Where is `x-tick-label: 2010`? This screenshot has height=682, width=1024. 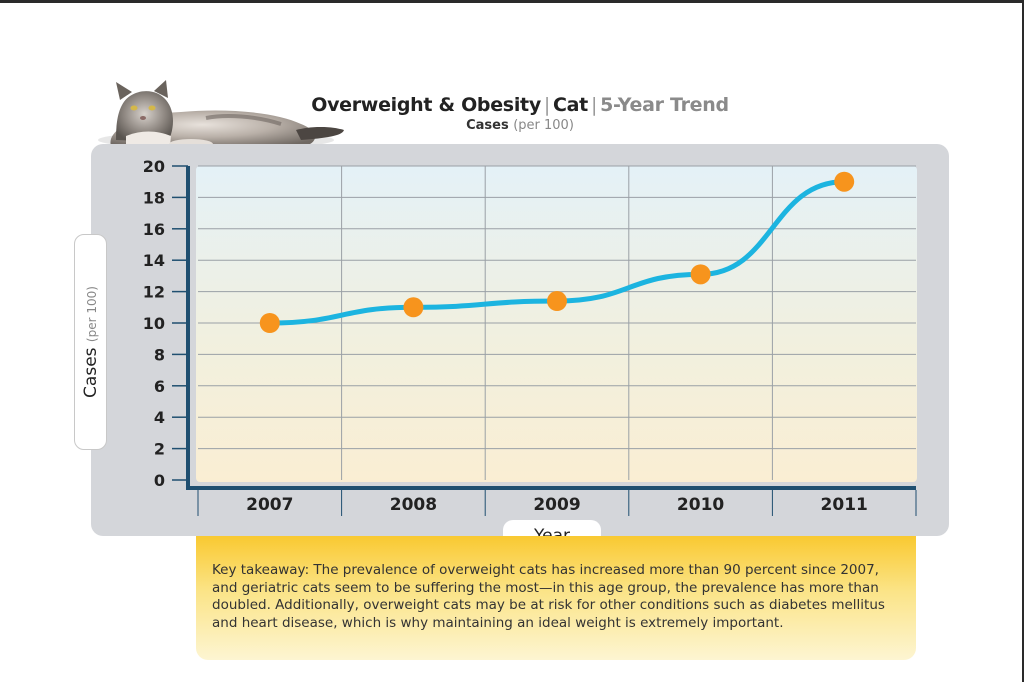
x-tick-label: 2010 is located at coordinates (700, 505).